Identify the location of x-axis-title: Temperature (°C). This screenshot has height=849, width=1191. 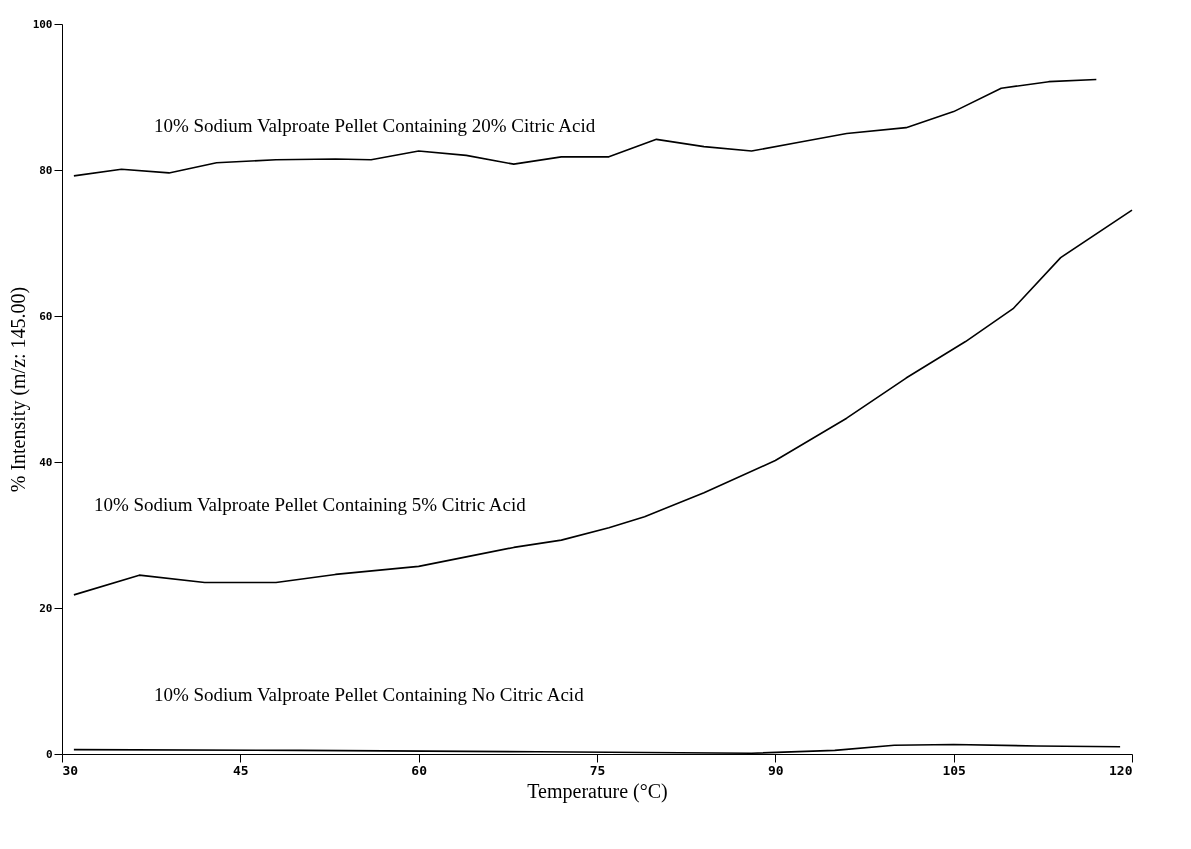
(597, 791).